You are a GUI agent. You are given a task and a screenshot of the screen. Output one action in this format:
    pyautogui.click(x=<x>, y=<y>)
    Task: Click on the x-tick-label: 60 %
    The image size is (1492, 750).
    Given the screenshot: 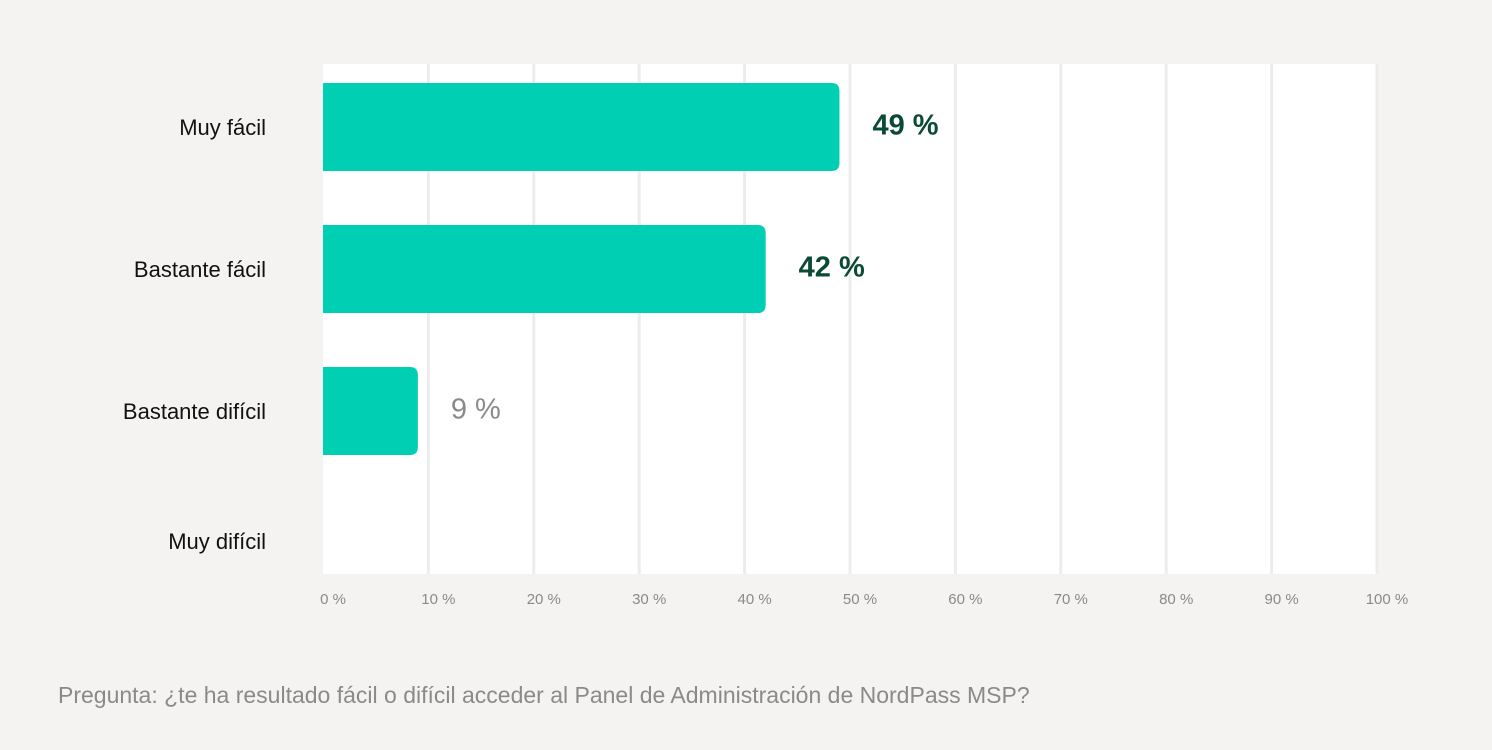 What is the action you would take?
    pyautogui.click(x=965, y=599)
    